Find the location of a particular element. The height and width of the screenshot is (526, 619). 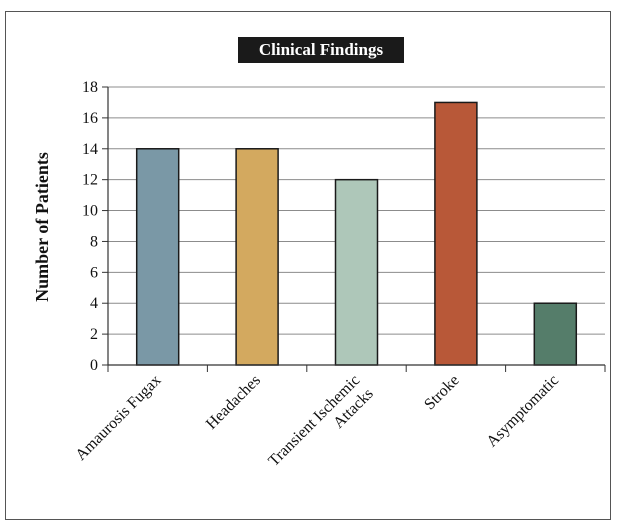

y-tick-label: 2 is located at coordinates (94, 334).